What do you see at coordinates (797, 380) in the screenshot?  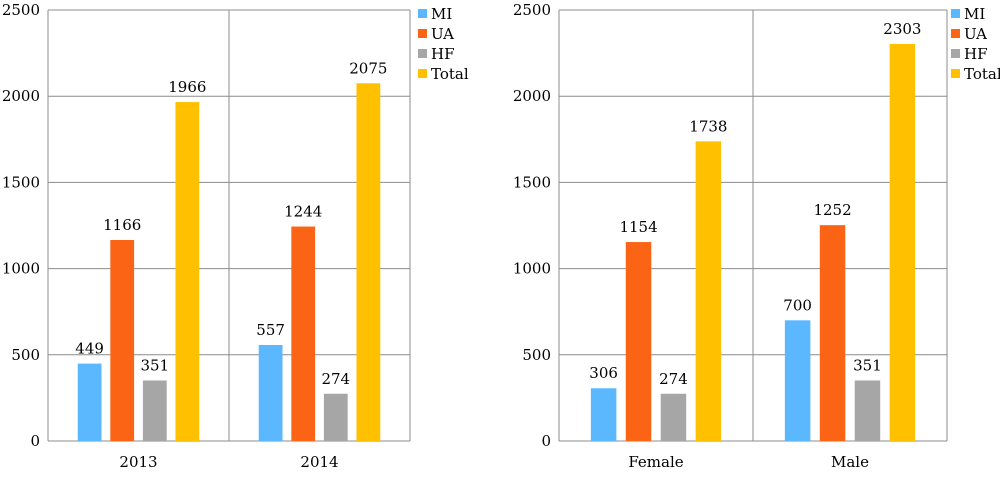 I see `bar-mi-male` at bounding box center [797, 380].